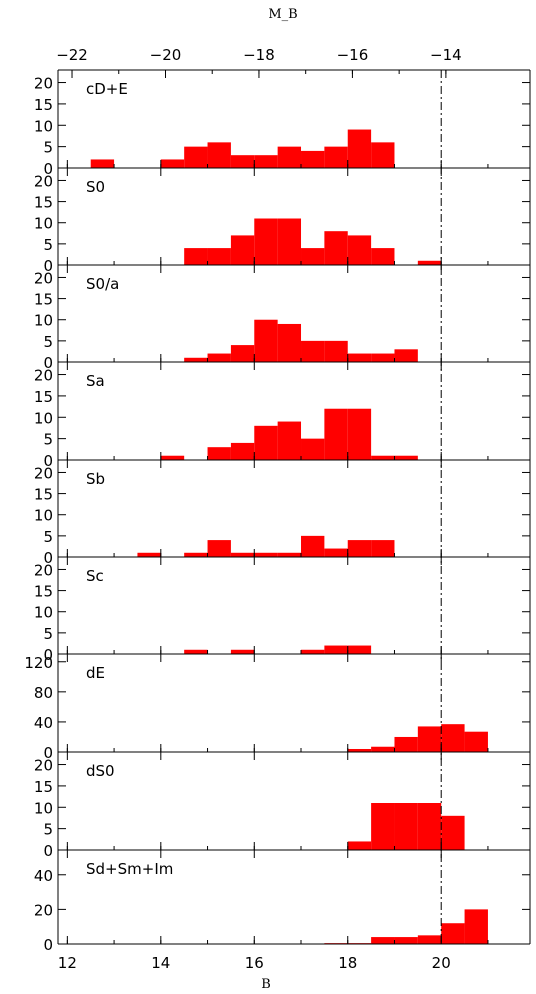 This screenshot has width=536, height=994. Describe the element at coordinates (441, 963) in the screenshot. I see `x-tick-label: 20` at that location.